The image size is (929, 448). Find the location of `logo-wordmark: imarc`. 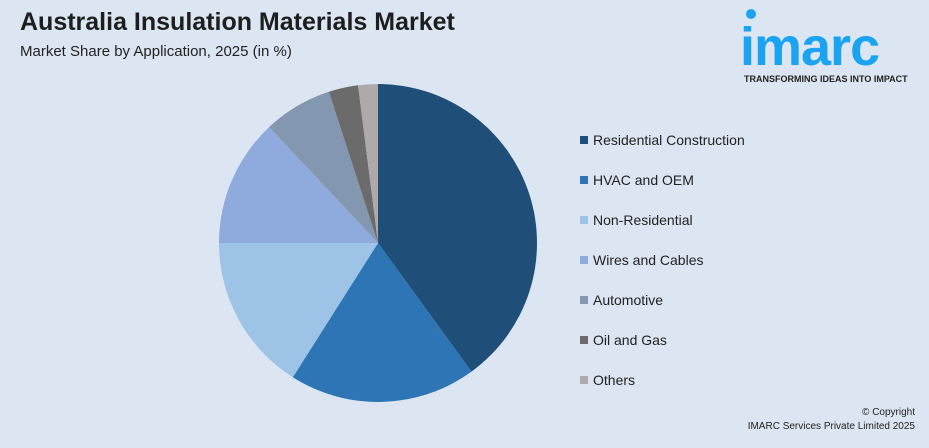

logo-wordmark: imarc is located at coordinates (810, 47).